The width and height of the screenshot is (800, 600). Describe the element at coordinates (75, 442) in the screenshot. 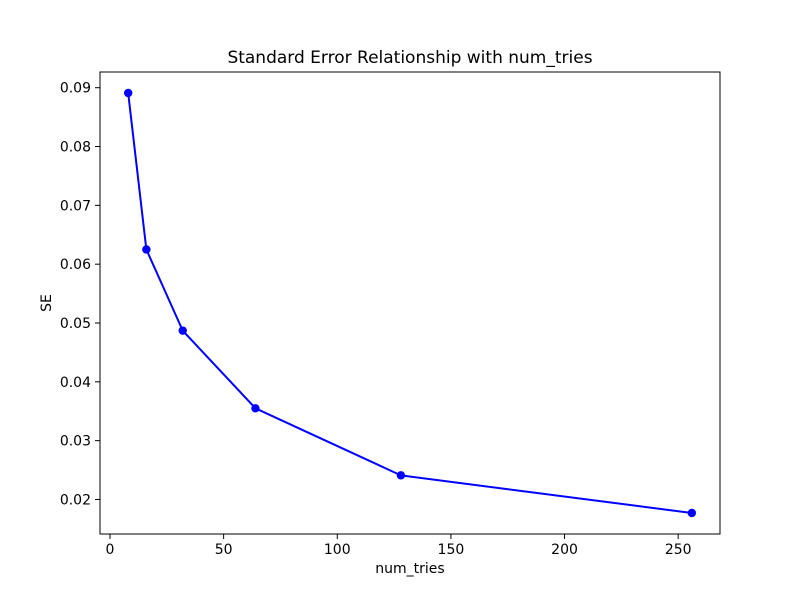

I see `y-tick-label: 0.03` at that location.